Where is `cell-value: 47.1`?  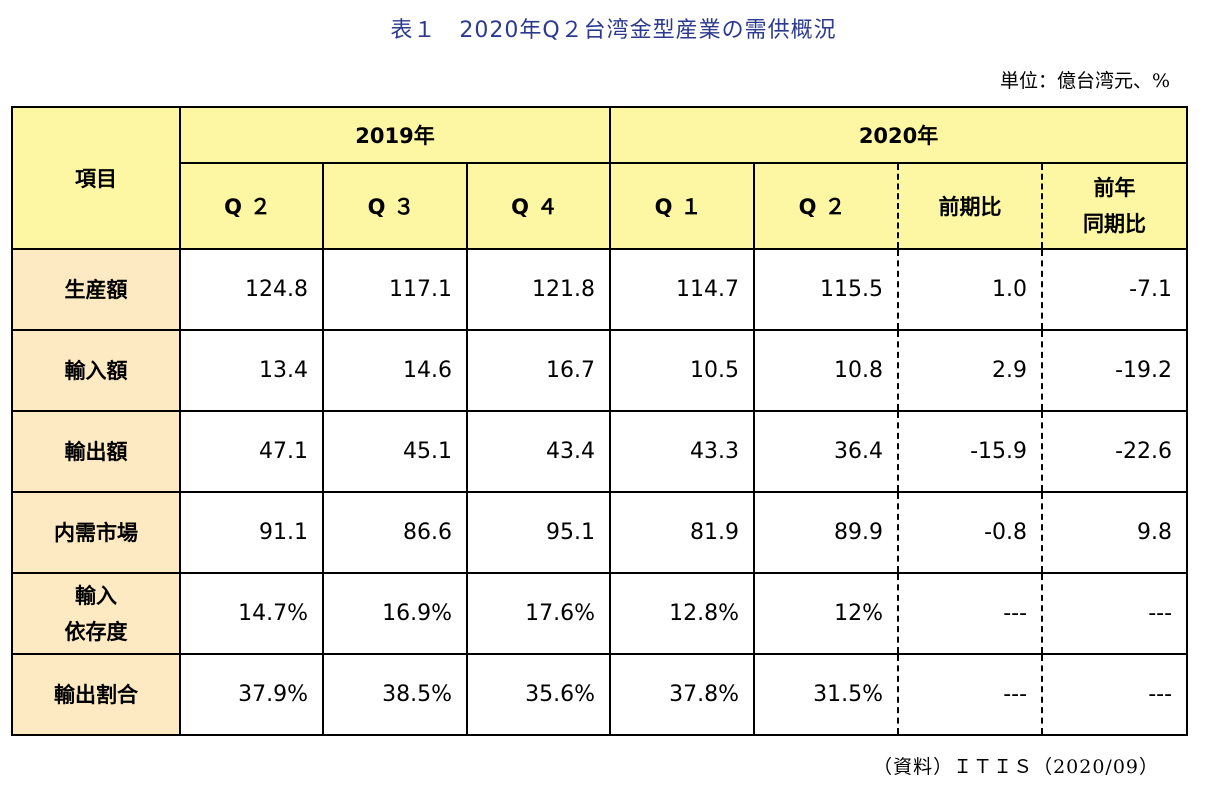
cell-value: 47.1 is located at coordinates (251, 451).